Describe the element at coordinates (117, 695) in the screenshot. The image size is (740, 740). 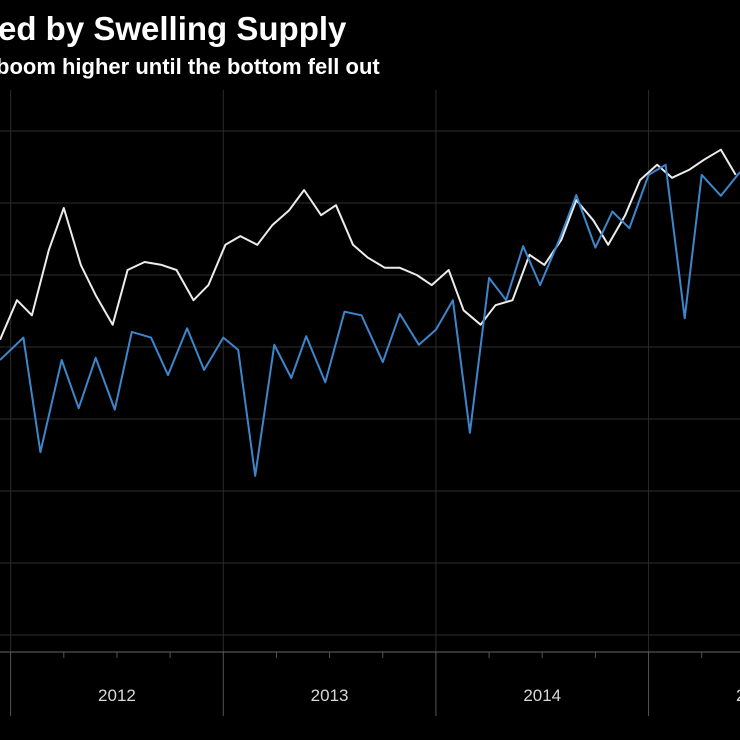
I see `x-tick-label: 2012` at that location.